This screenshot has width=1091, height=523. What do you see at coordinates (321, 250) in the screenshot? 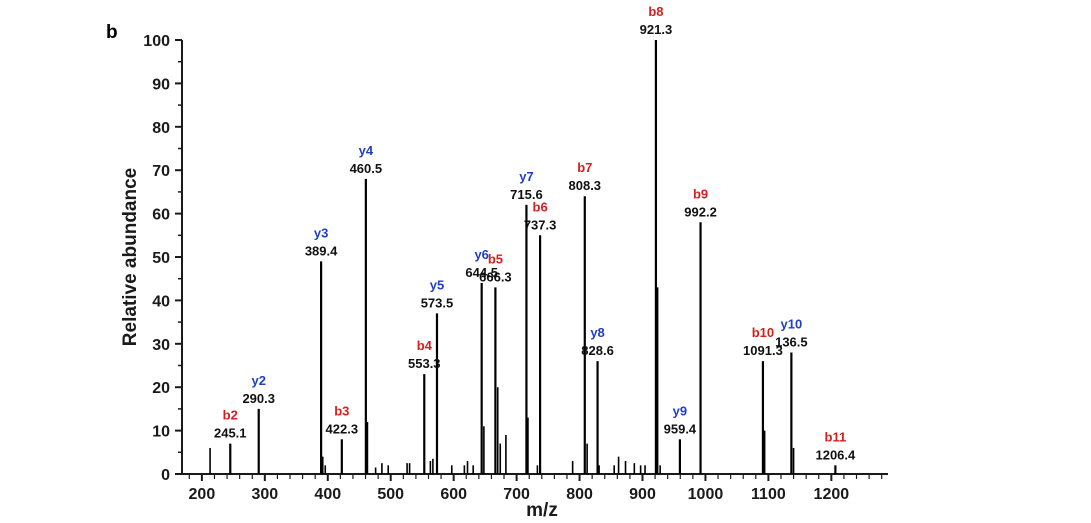
I see `mz-label-y3: 389.4` at bounding box center [321, 250].